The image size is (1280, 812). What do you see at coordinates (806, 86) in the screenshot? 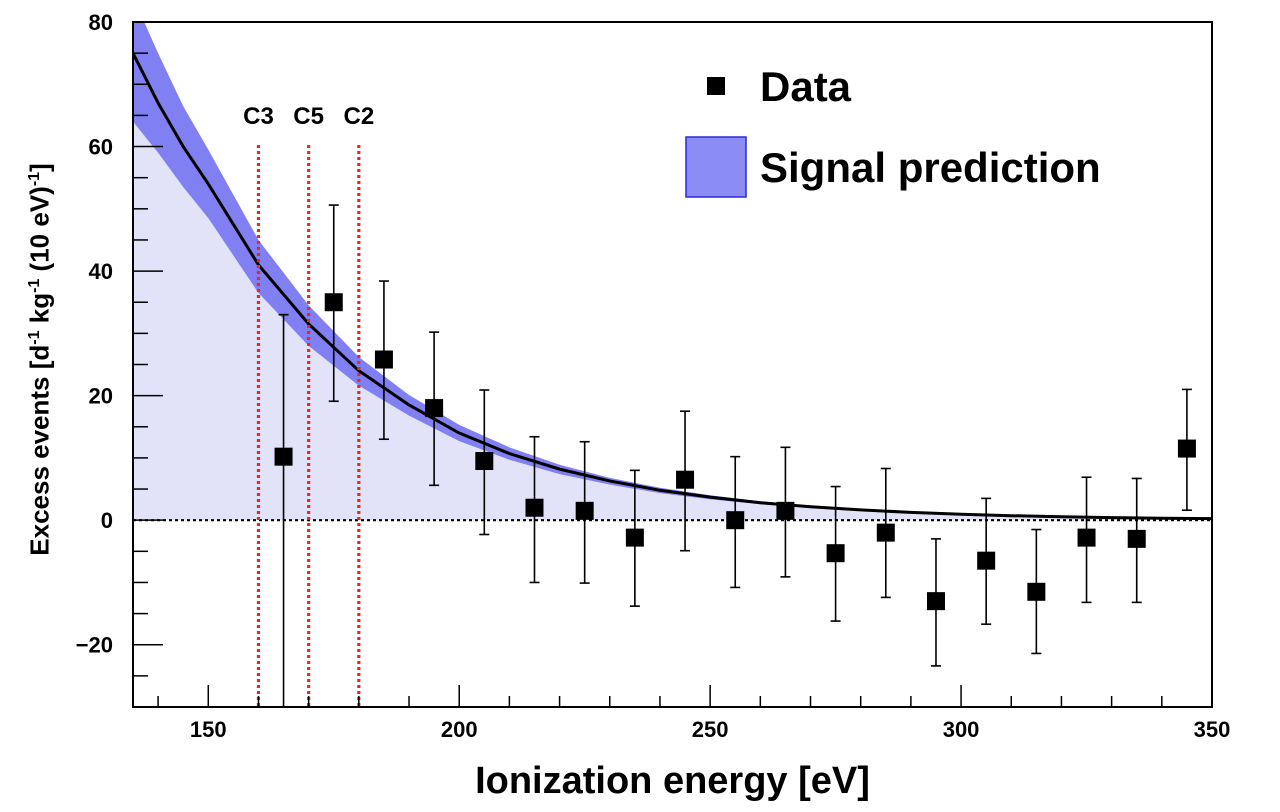
I see `legend-label: Data` at bounding box center [806, 86].